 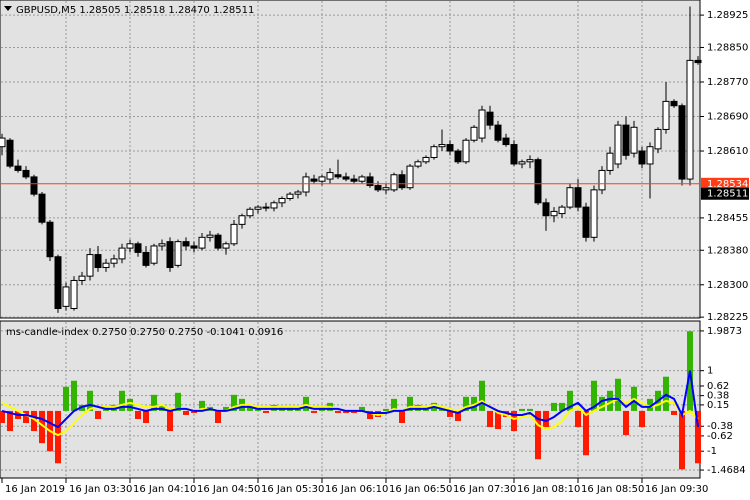 What do you see at coordinates (727, 194) in the screenshot?
I see `price-label: 1.28511` at bounding box center [727, 194].